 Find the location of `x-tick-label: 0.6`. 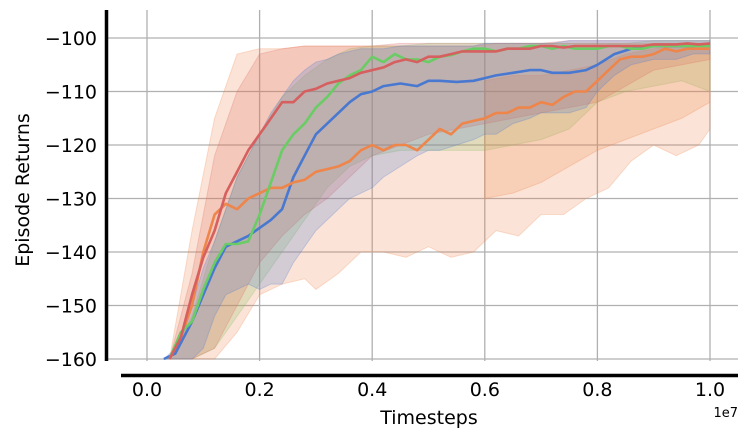

x-tick-label: 0.6 is located at coordinates (485, 390).